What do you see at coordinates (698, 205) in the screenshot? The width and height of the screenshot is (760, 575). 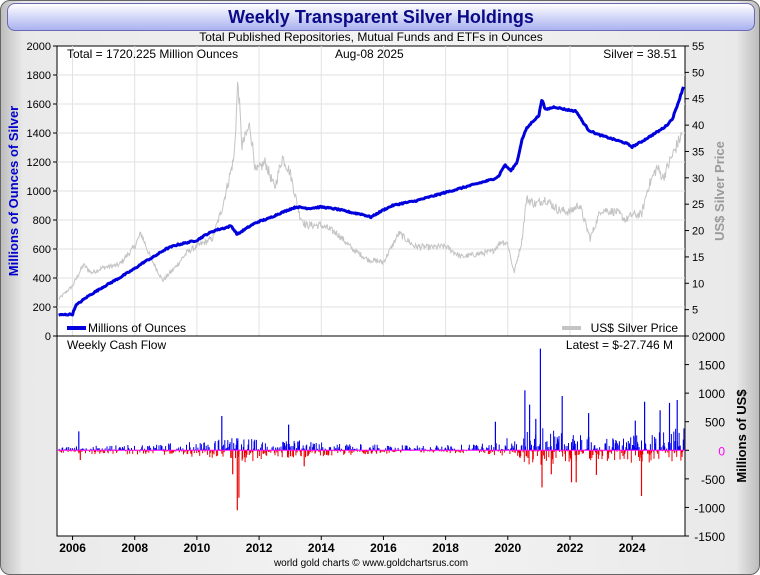 I see `right-tick-label: 25` at bounding box center [698, 205].